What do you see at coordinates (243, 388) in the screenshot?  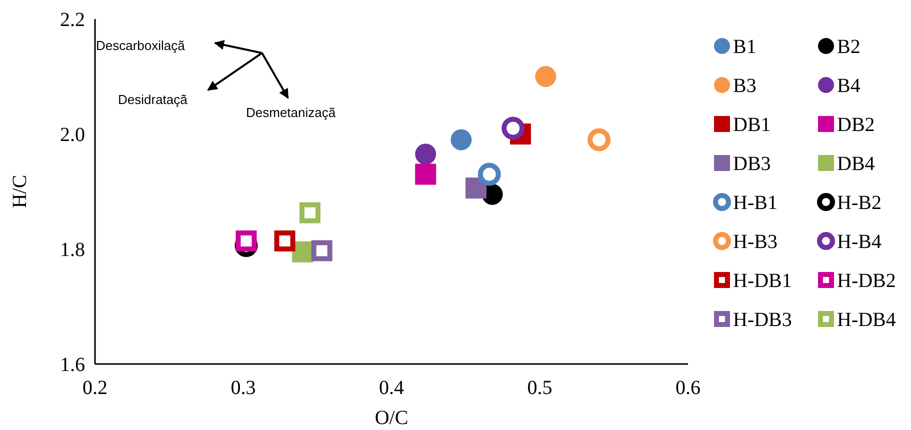 I see `x-tick-label: 0.3` at bounding box center [243, 388].